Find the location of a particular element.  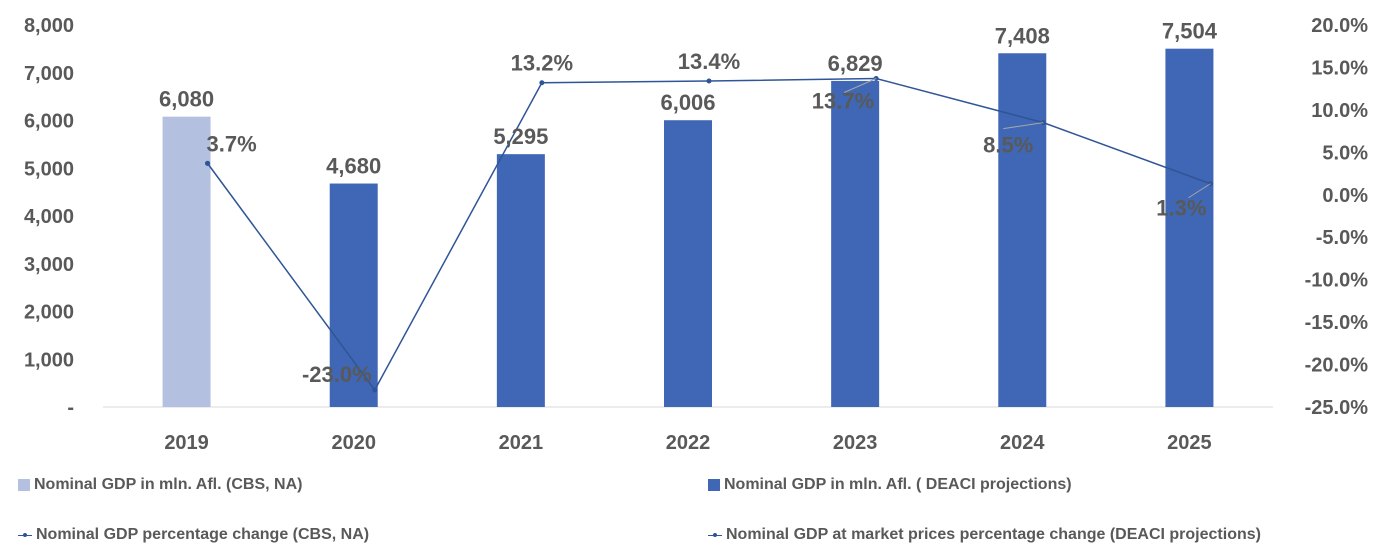

line-value-label: -23.0% is located at coordinates (337, 374).